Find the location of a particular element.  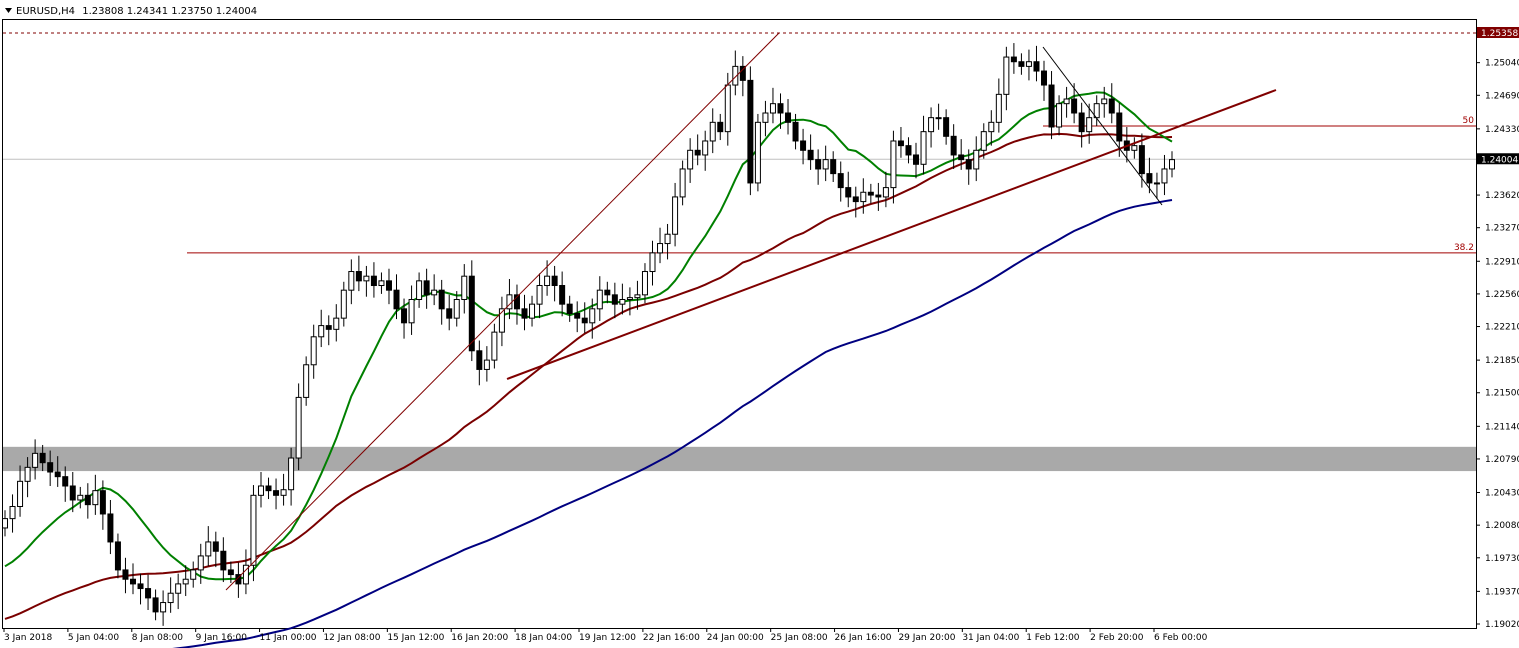

downtrend-line is located at coordinates (1102, 126).